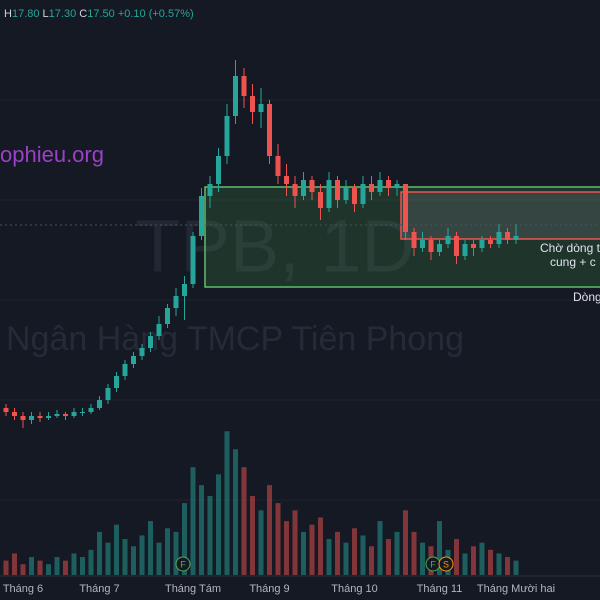  I want to click on marker-label: S, so click(446, 564).